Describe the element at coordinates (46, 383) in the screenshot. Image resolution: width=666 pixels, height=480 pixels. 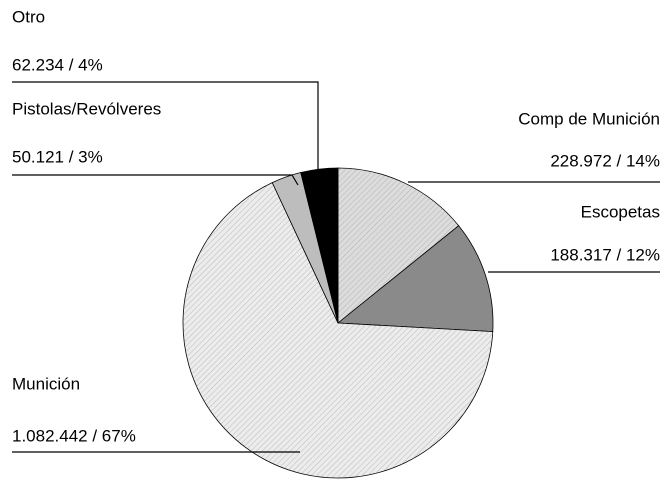
I see `slice-label: Munición` at that location.